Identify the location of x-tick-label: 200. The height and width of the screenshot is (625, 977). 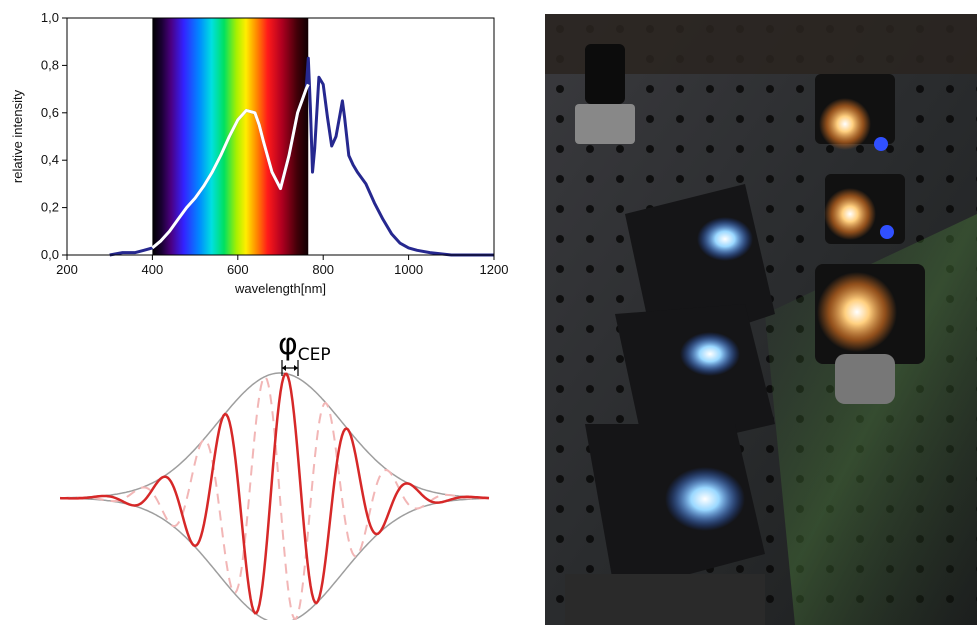
(67, 269).